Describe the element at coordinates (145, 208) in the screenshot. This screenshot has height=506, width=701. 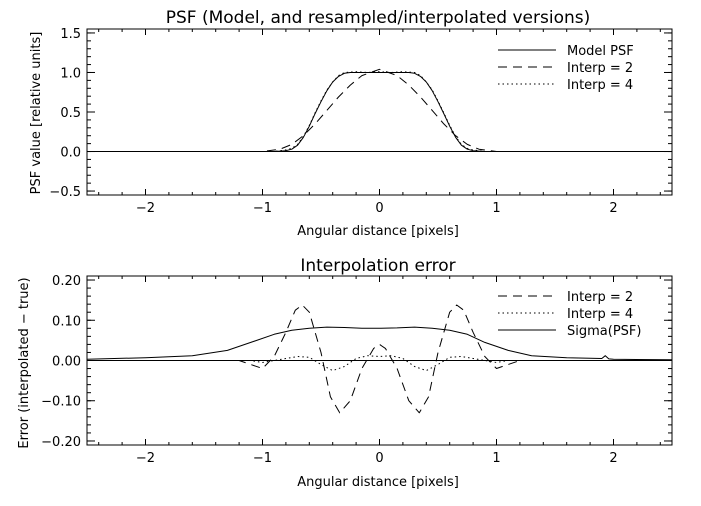
I see `psf-xtick-label: −2` at that location.